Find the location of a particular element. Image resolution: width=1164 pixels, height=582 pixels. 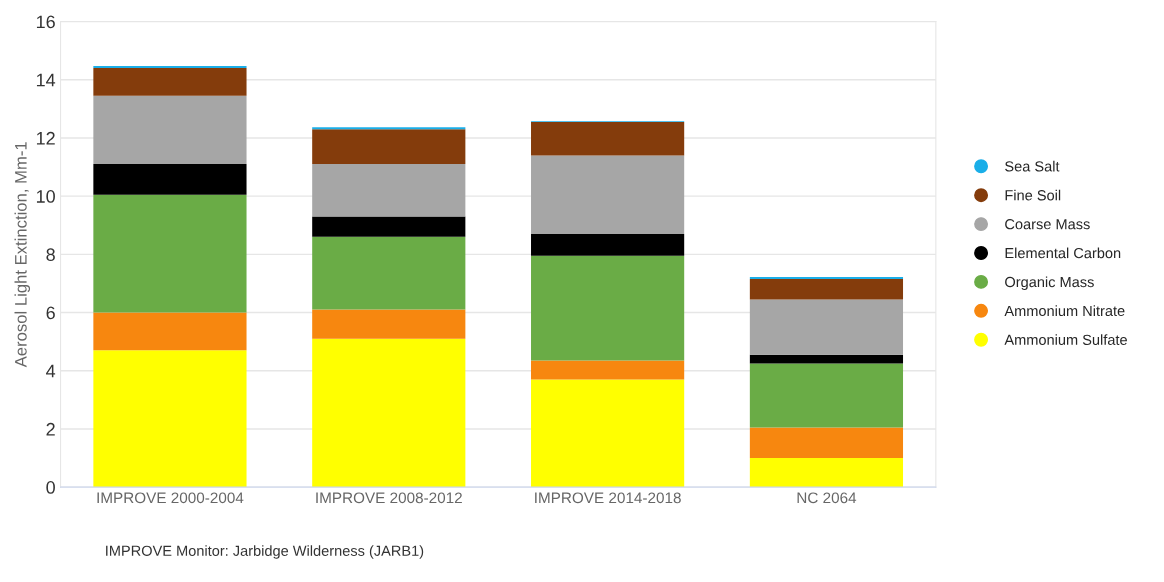

y-tick-label: 2 is located at coordinates (50, 429).